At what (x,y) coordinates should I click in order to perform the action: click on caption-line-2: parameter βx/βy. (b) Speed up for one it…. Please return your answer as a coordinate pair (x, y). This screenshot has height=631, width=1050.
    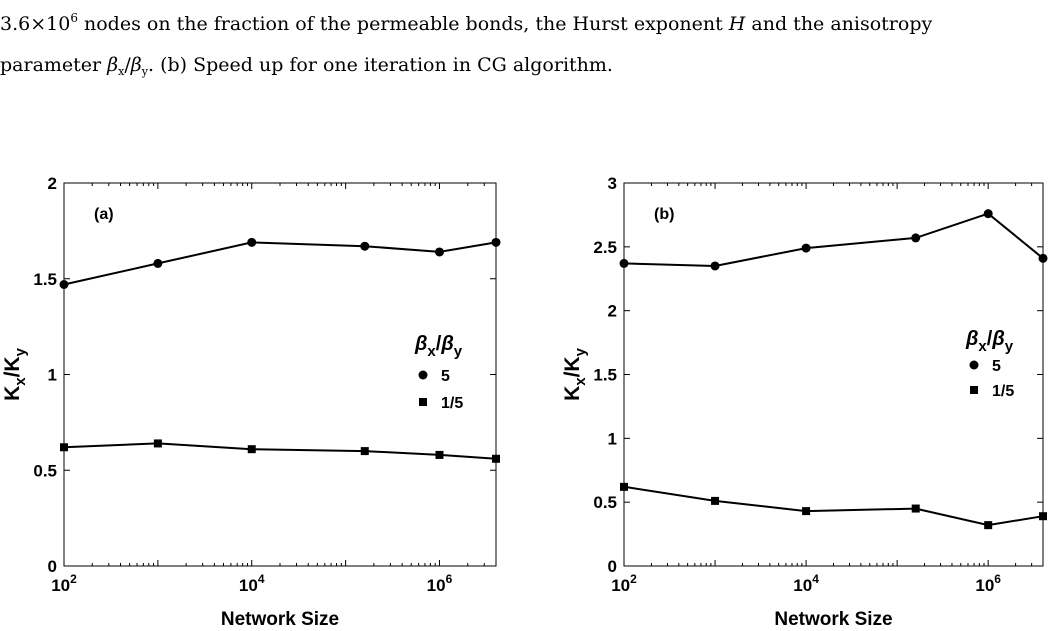
    Looking at the image, I should click on (525, 65).